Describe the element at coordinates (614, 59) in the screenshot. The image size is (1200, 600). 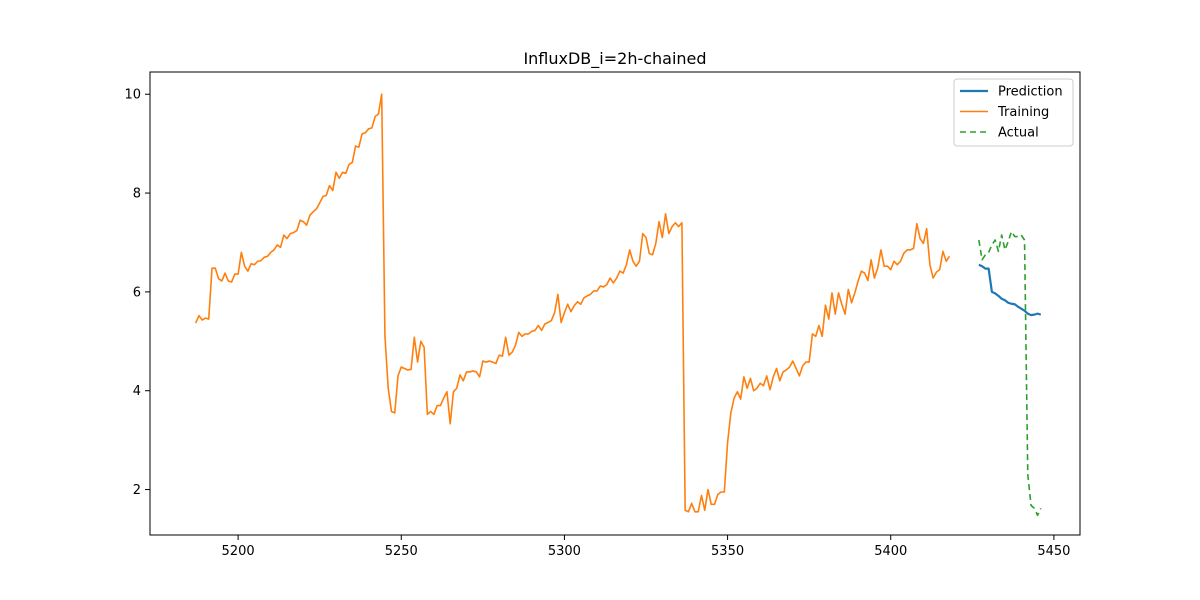
I see `chart-title: InfluxDB_i=2h-chained` at that location.